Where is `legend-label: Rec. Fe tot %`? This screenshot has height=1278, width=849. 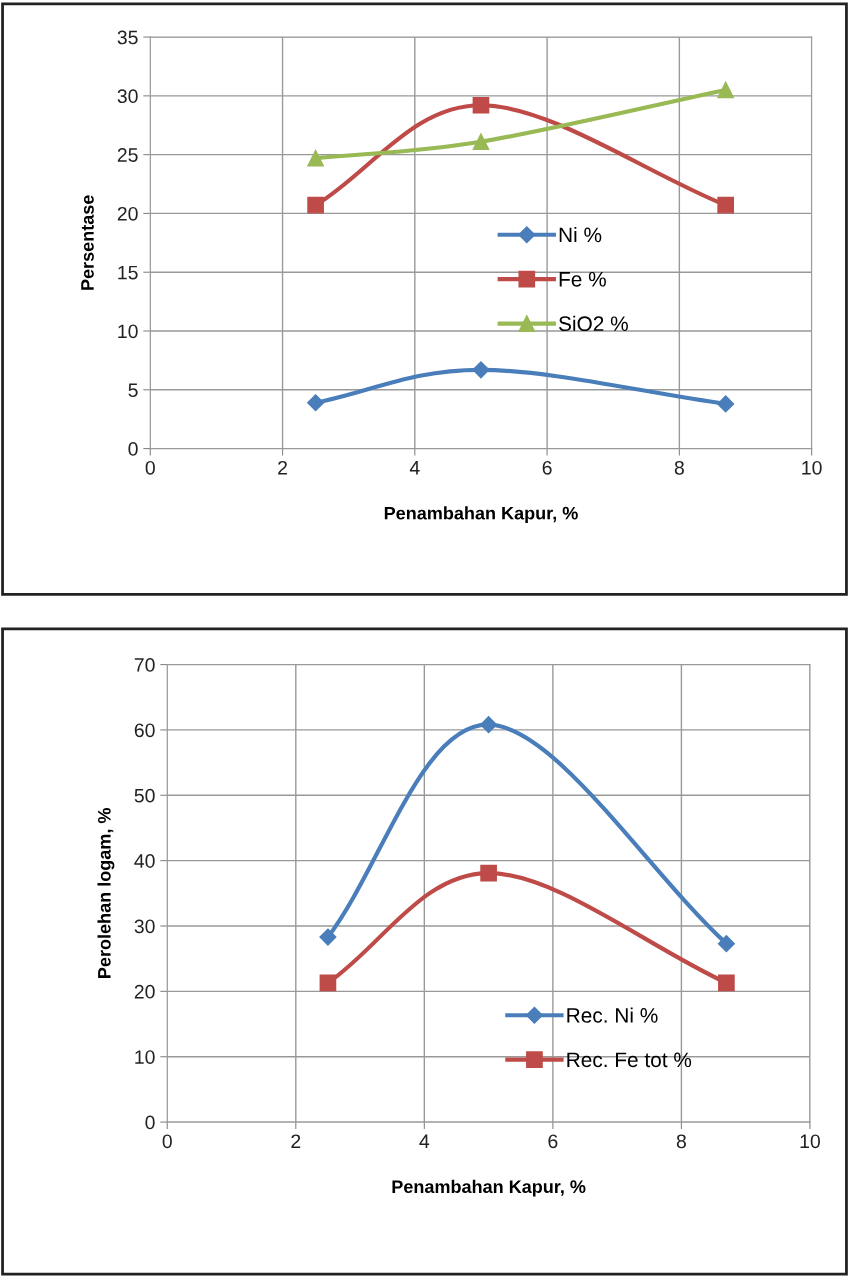
legend-label: Rec. Fe tot % is located at coordinates (629, 1060).